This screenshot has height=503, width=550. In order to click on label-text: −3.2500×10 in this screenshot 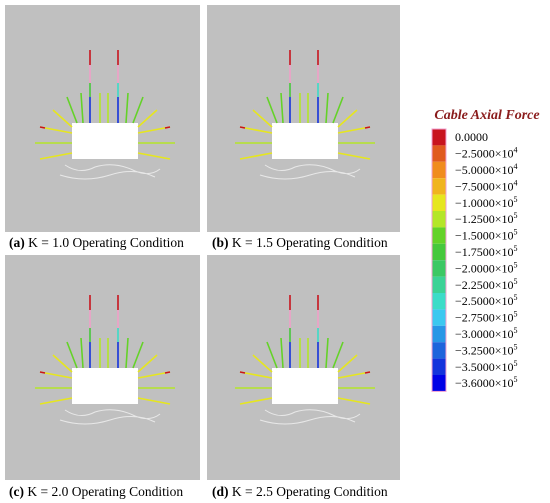, I will do `click(484, 350)`.